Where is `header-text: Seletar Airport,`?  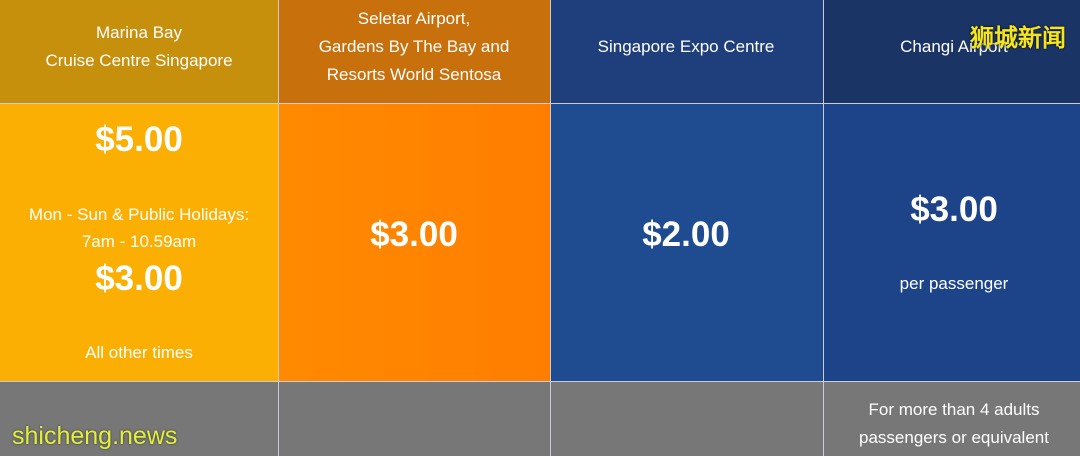
header-text: Seletar Airport, is located at coordinates (414, 18).